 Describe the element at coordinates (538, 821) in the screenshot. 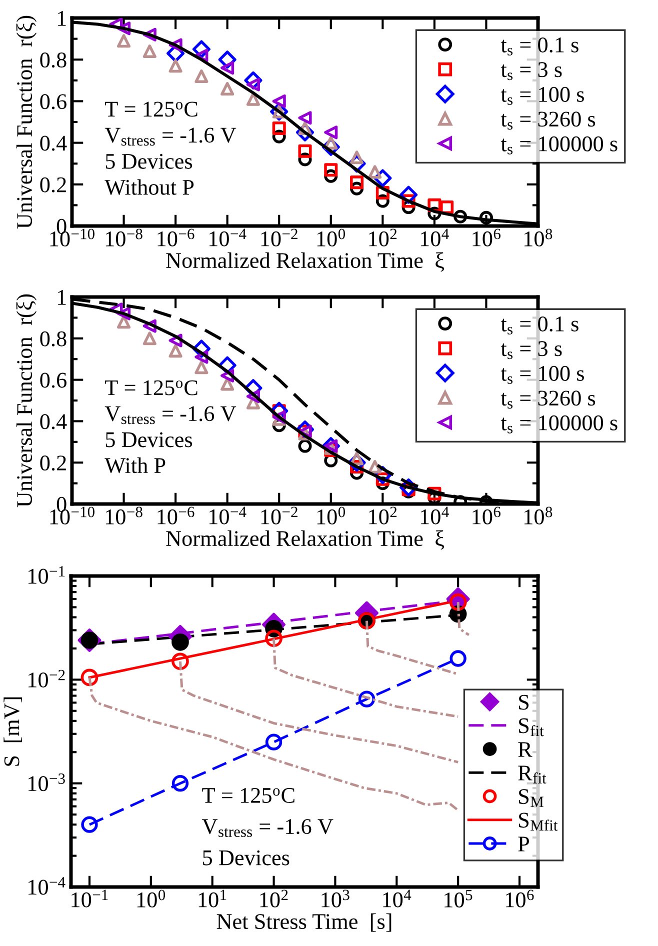

I see `legend-label: S$_{Mfit}$` at that location.